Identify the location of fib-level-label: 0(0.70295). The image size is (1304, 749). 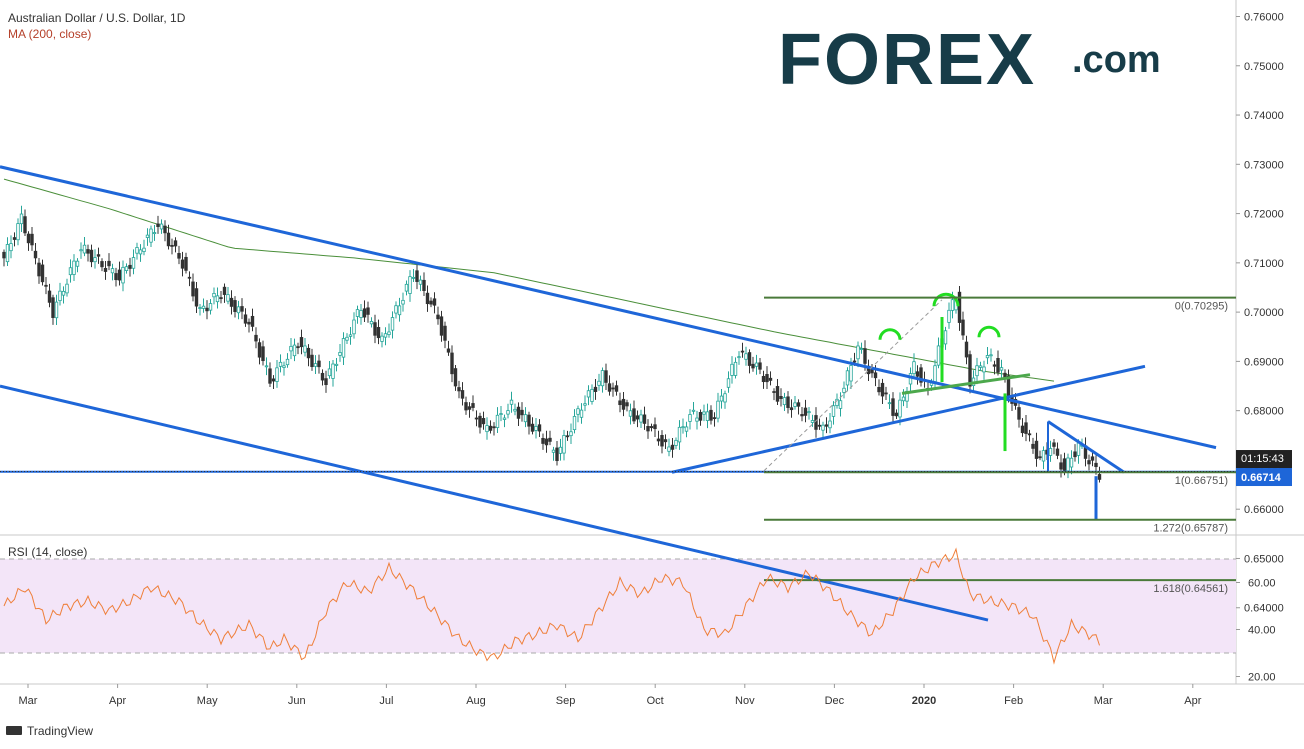
(1201, 307).